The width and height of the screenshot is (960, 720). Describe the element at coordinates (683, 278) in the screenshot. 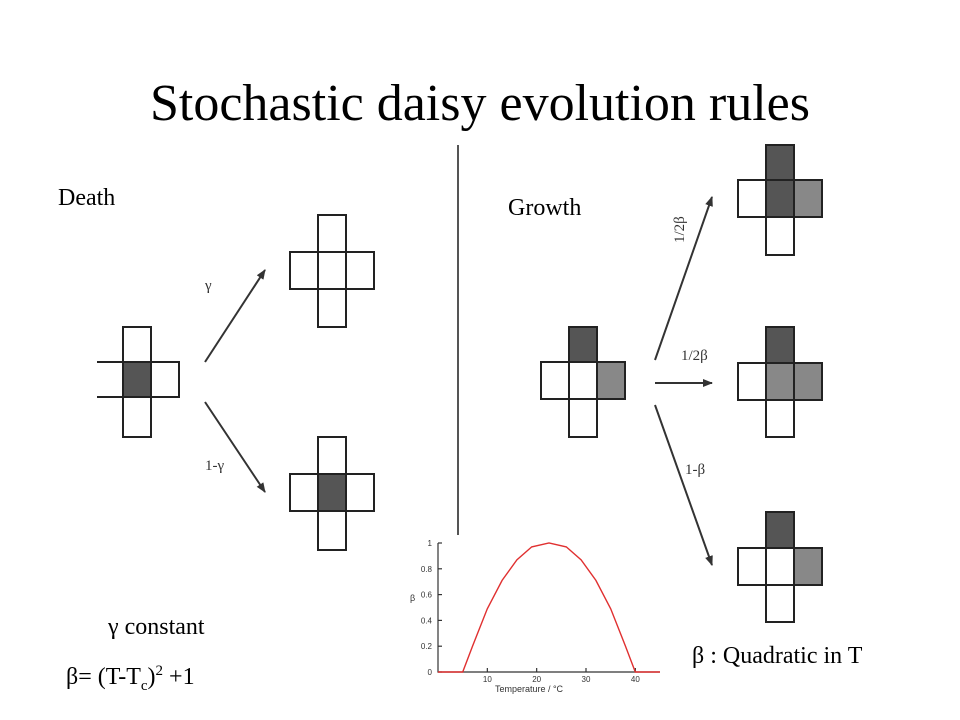

I see `growth-arrow-up` at that location.